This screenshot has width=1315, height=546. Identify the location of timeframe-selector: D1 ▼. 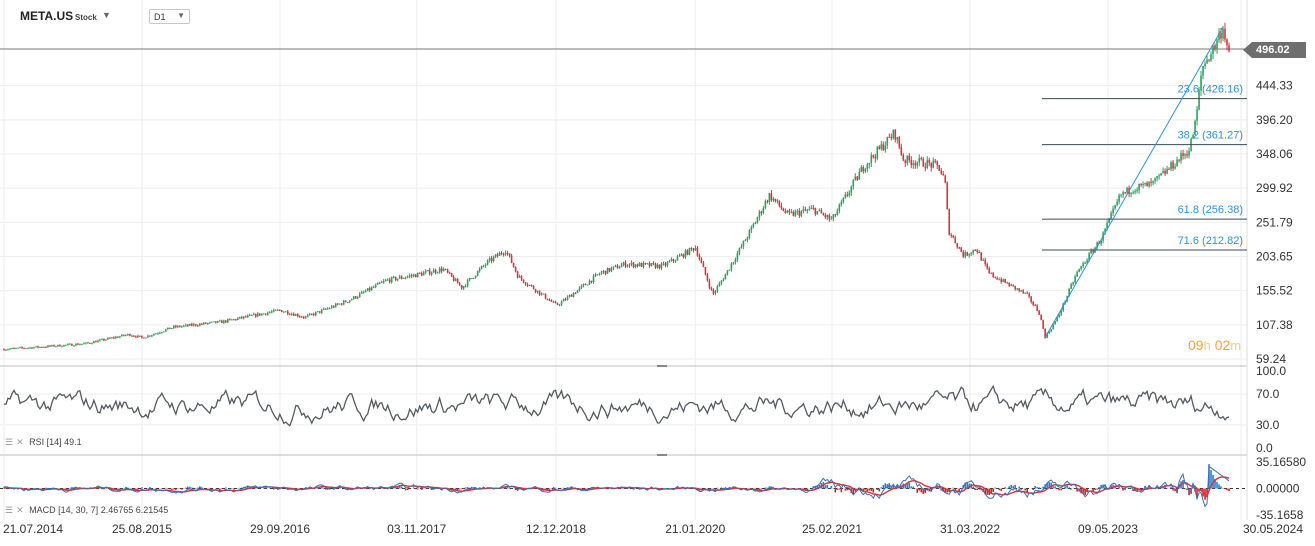
(169, 16).